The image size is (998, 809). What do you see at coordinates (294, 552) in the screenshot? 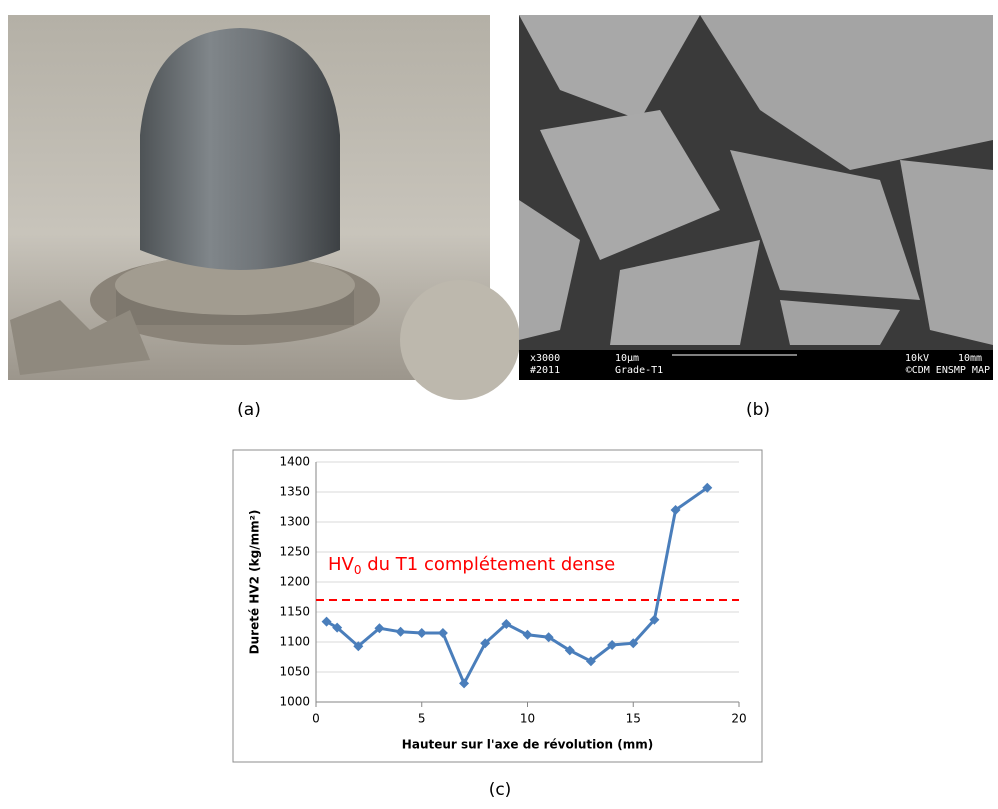
I see `y-tick-label: 1250` at bounding box center [294, 552].